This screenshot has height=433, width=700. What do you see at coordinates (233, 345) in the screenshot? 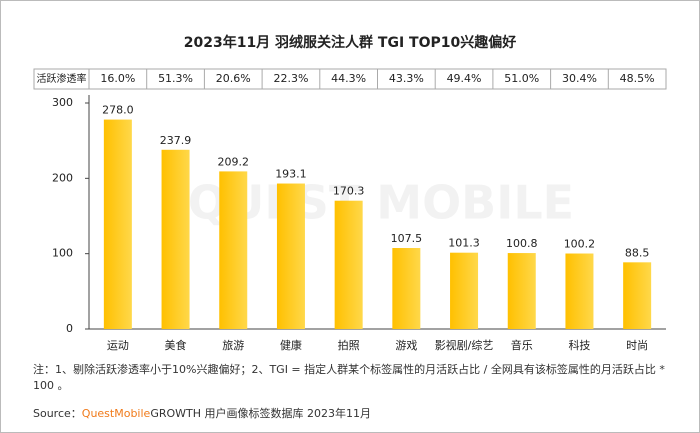
I see `x-tick-label: 旅游` at bounding box center [233, 345].